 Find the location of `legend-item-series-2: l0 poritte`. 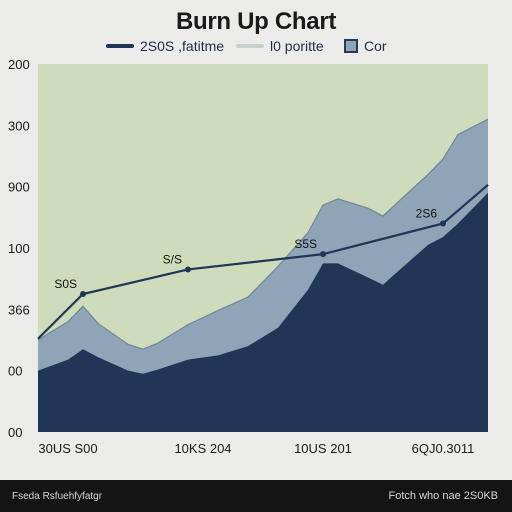

legend-item-series-2: l0 poritte is located at coordinates (280, 46).